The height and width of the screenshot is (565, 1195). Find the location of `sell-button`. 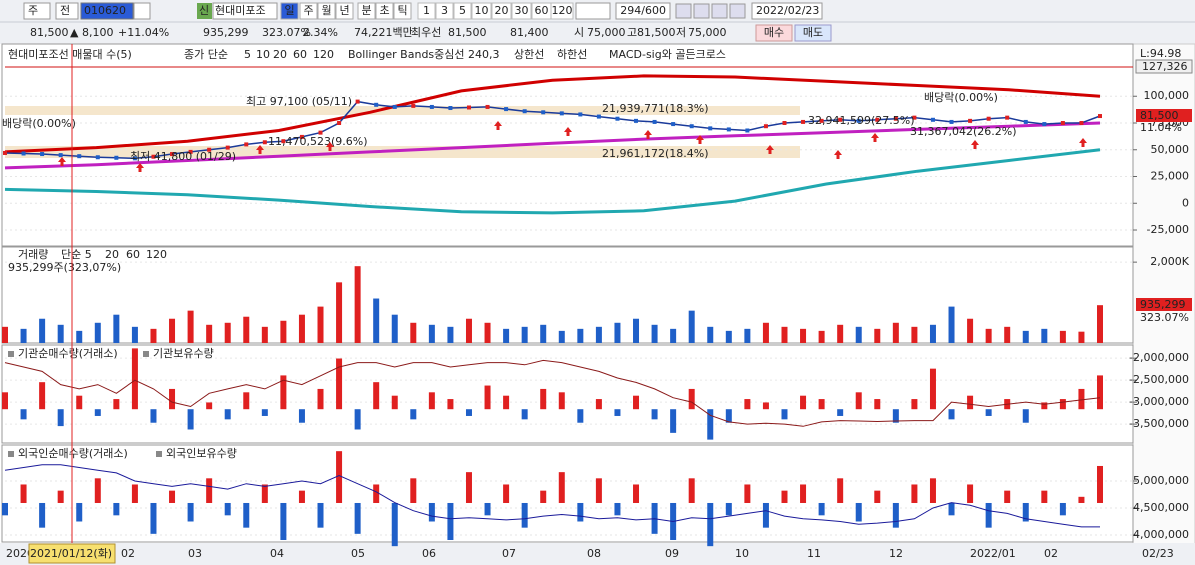

sell-button is located at coordinates (813, 33).